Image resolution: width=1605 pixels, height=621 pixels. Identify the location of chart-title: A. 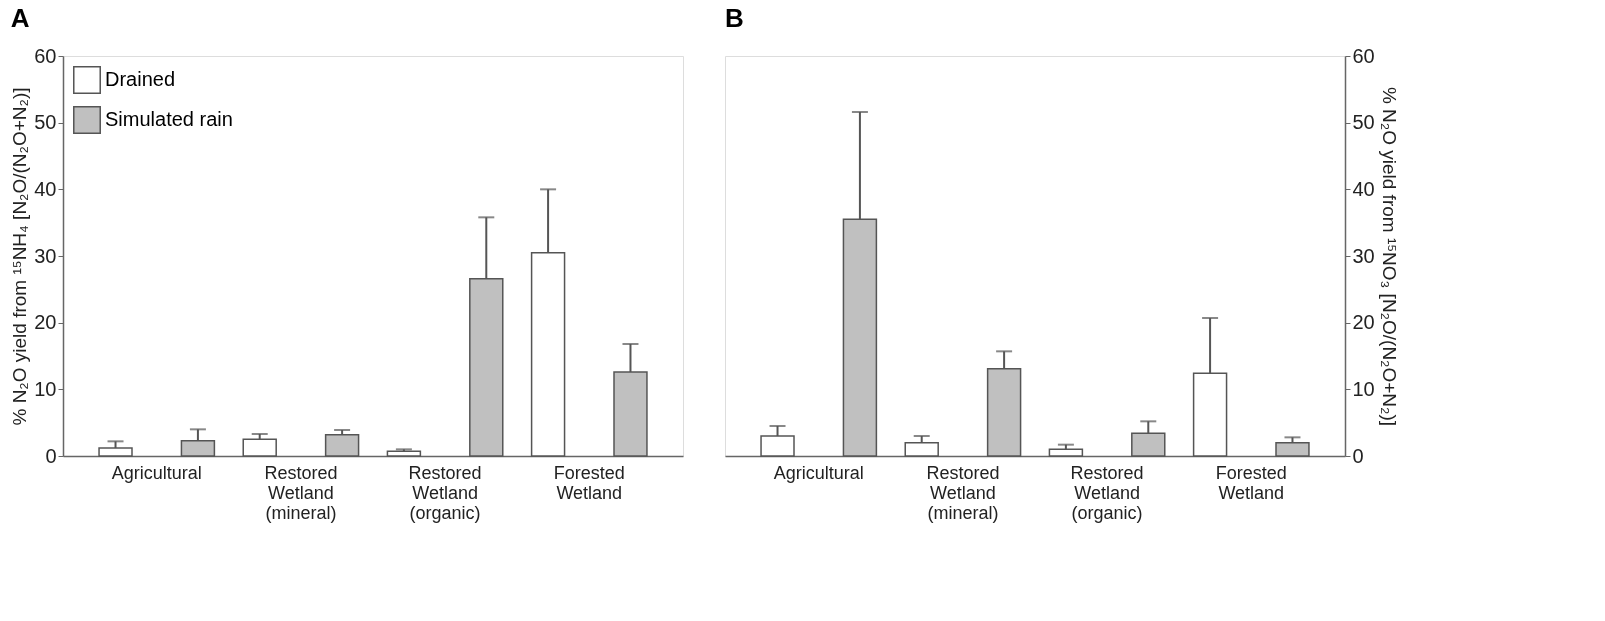
(20, 18).